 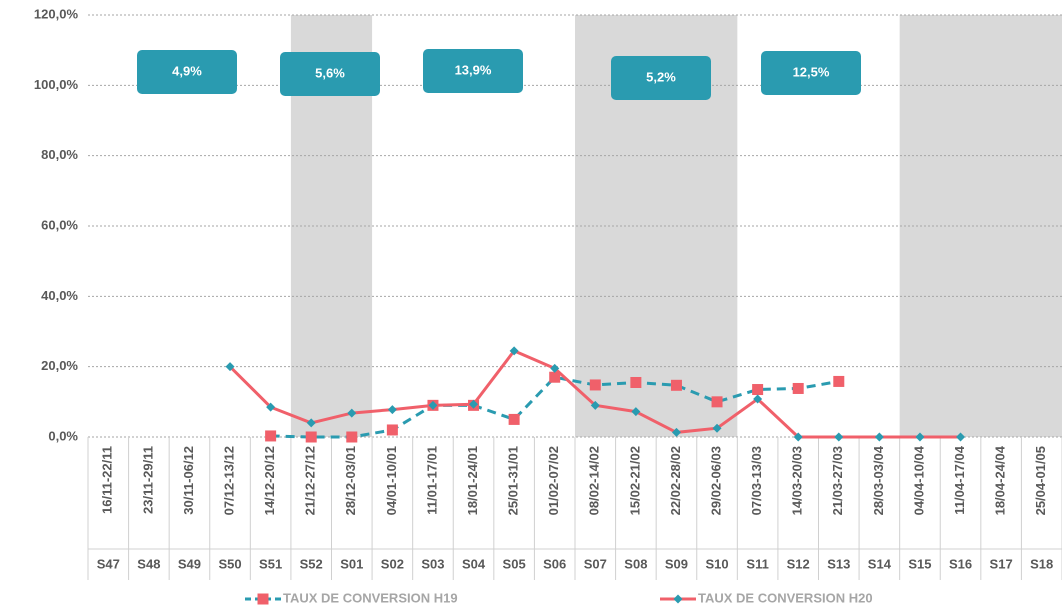 I want to click on week-label: S13, so click(x=838, y=563).